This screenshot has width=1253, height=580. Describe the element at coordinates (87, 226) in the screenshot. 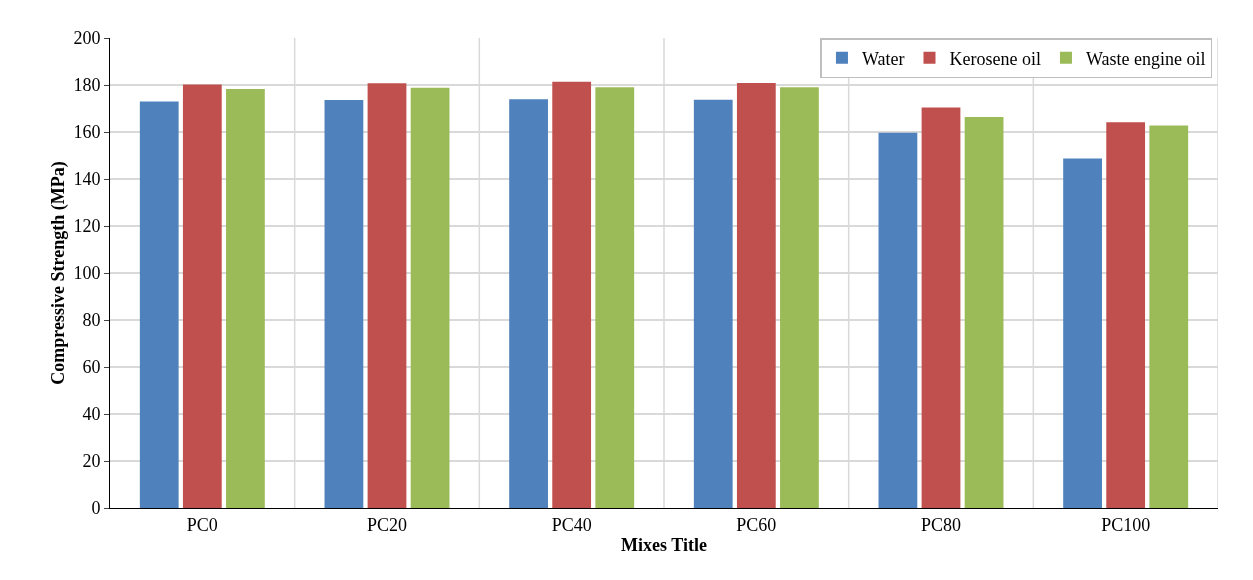

I see `y-tick-label: 120` at that location.